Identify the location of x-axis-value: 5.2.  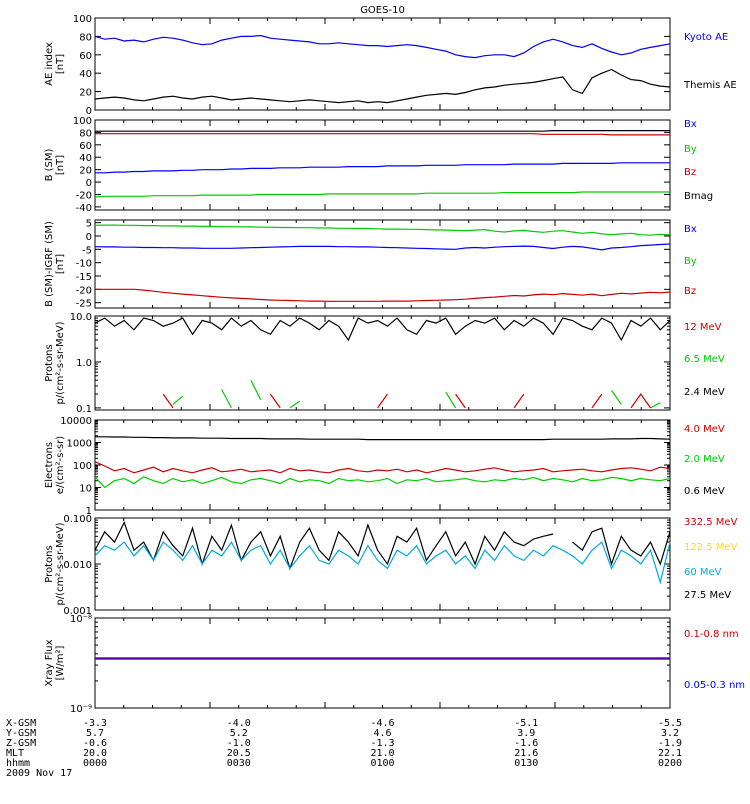
(239, 733).